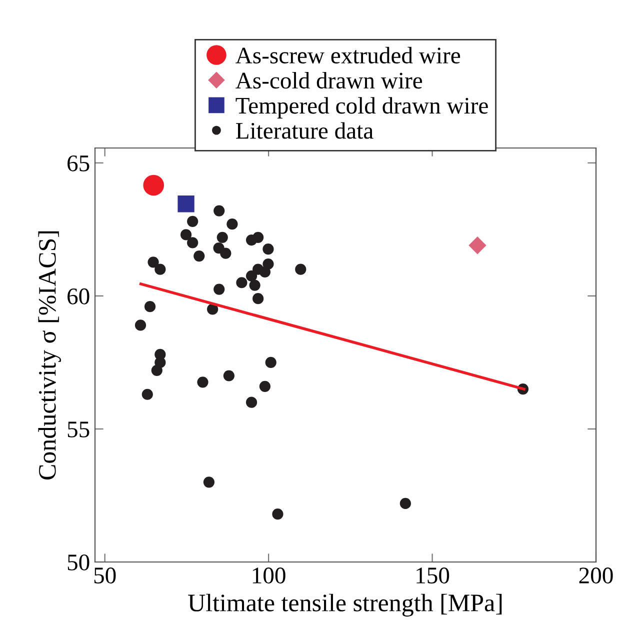 This screenshot has height=635, width=619. I want to click on legend-label: As-screw extruded wire, so click(348, 55).